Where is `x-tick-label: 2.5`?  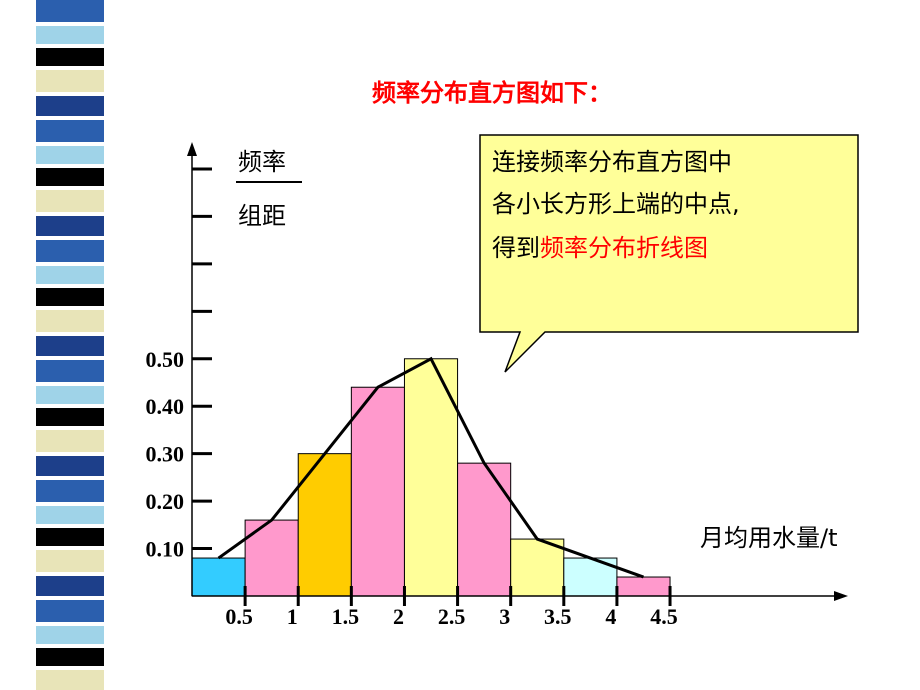 x-tick-label: 2.5 is located at coordinates (452, 616).